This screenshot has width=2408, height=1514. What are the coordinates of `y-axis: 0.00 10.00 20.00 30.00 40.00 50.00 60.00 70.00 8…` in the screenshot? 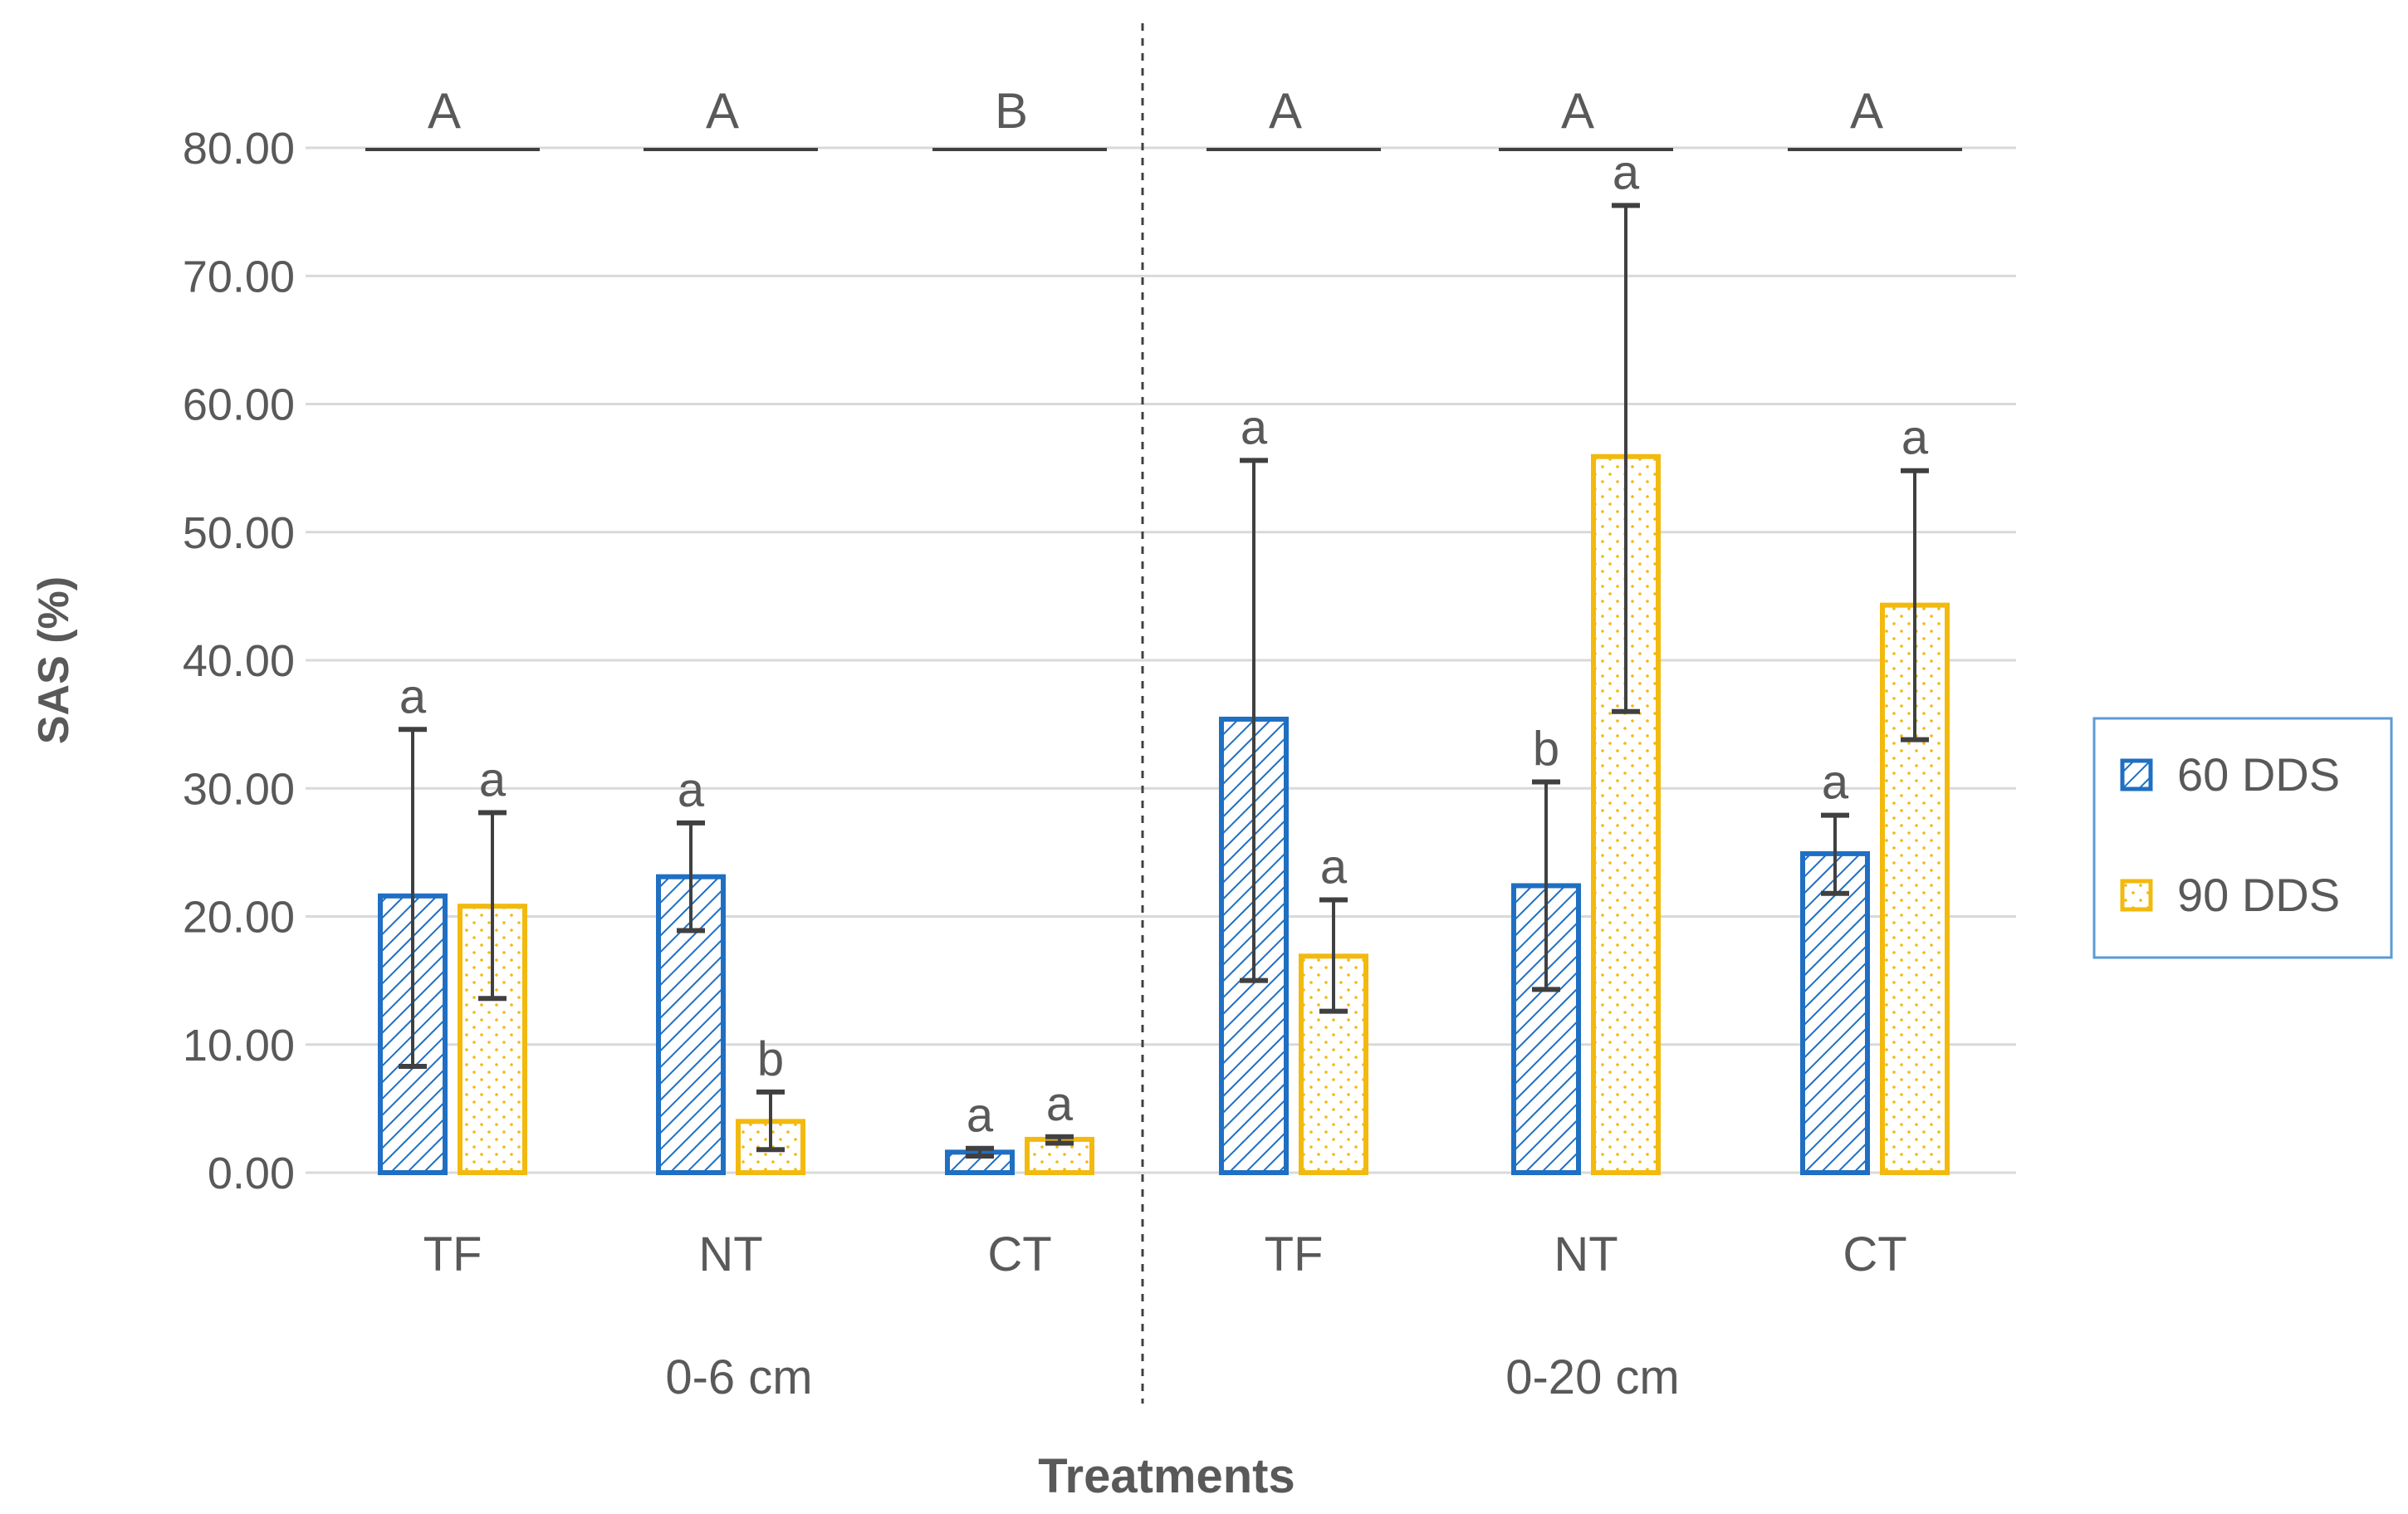 It's located at (239, 661).